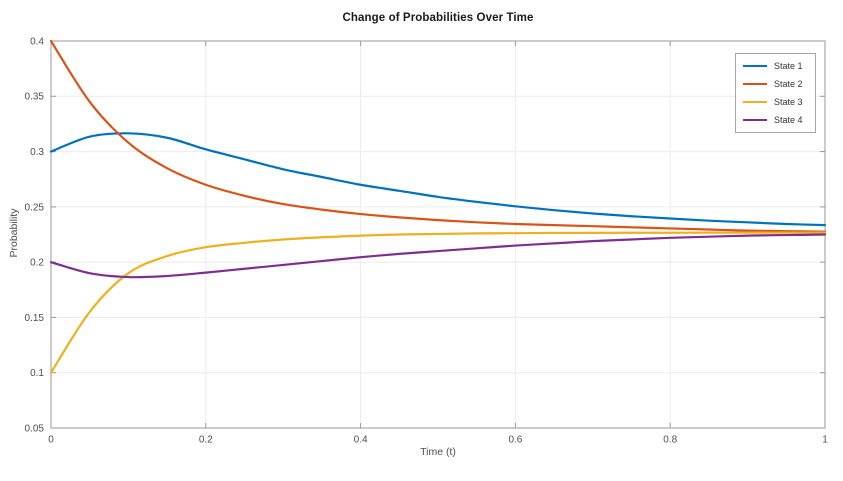  What do you see at coordinates (515, 439) in the screenshot?
I see `x-tick-label: 0.6` at bounding box center [515, 439].